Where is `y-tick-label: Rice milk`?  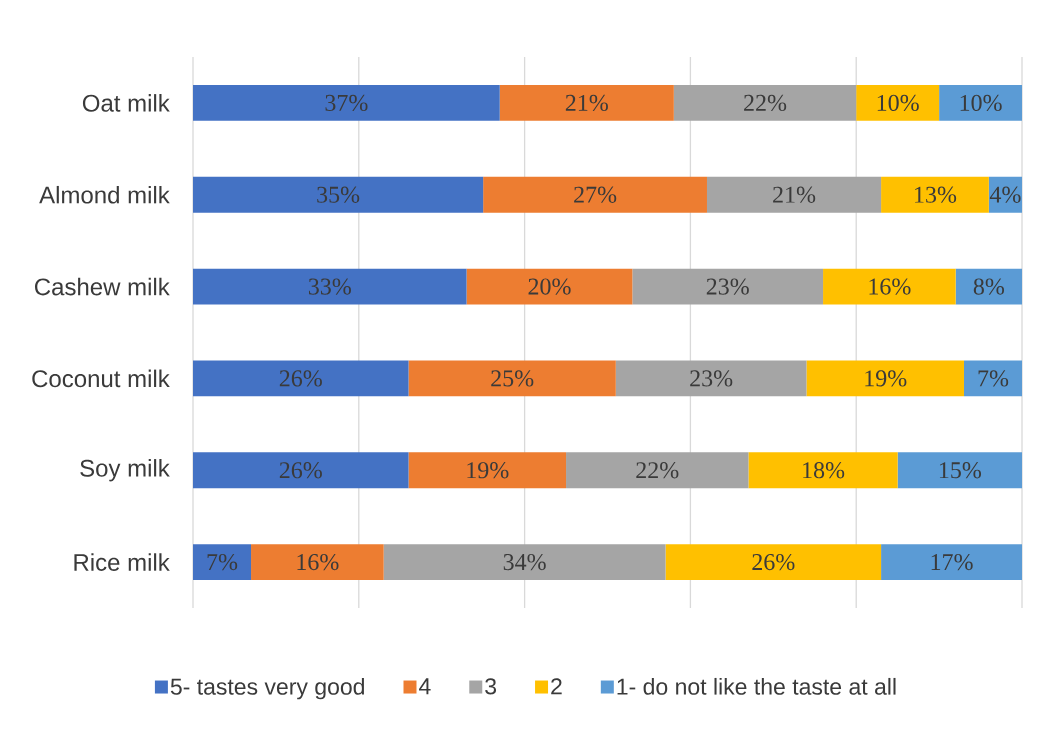
y-tick-label: Rice milk is located at coordinates (122, 562).